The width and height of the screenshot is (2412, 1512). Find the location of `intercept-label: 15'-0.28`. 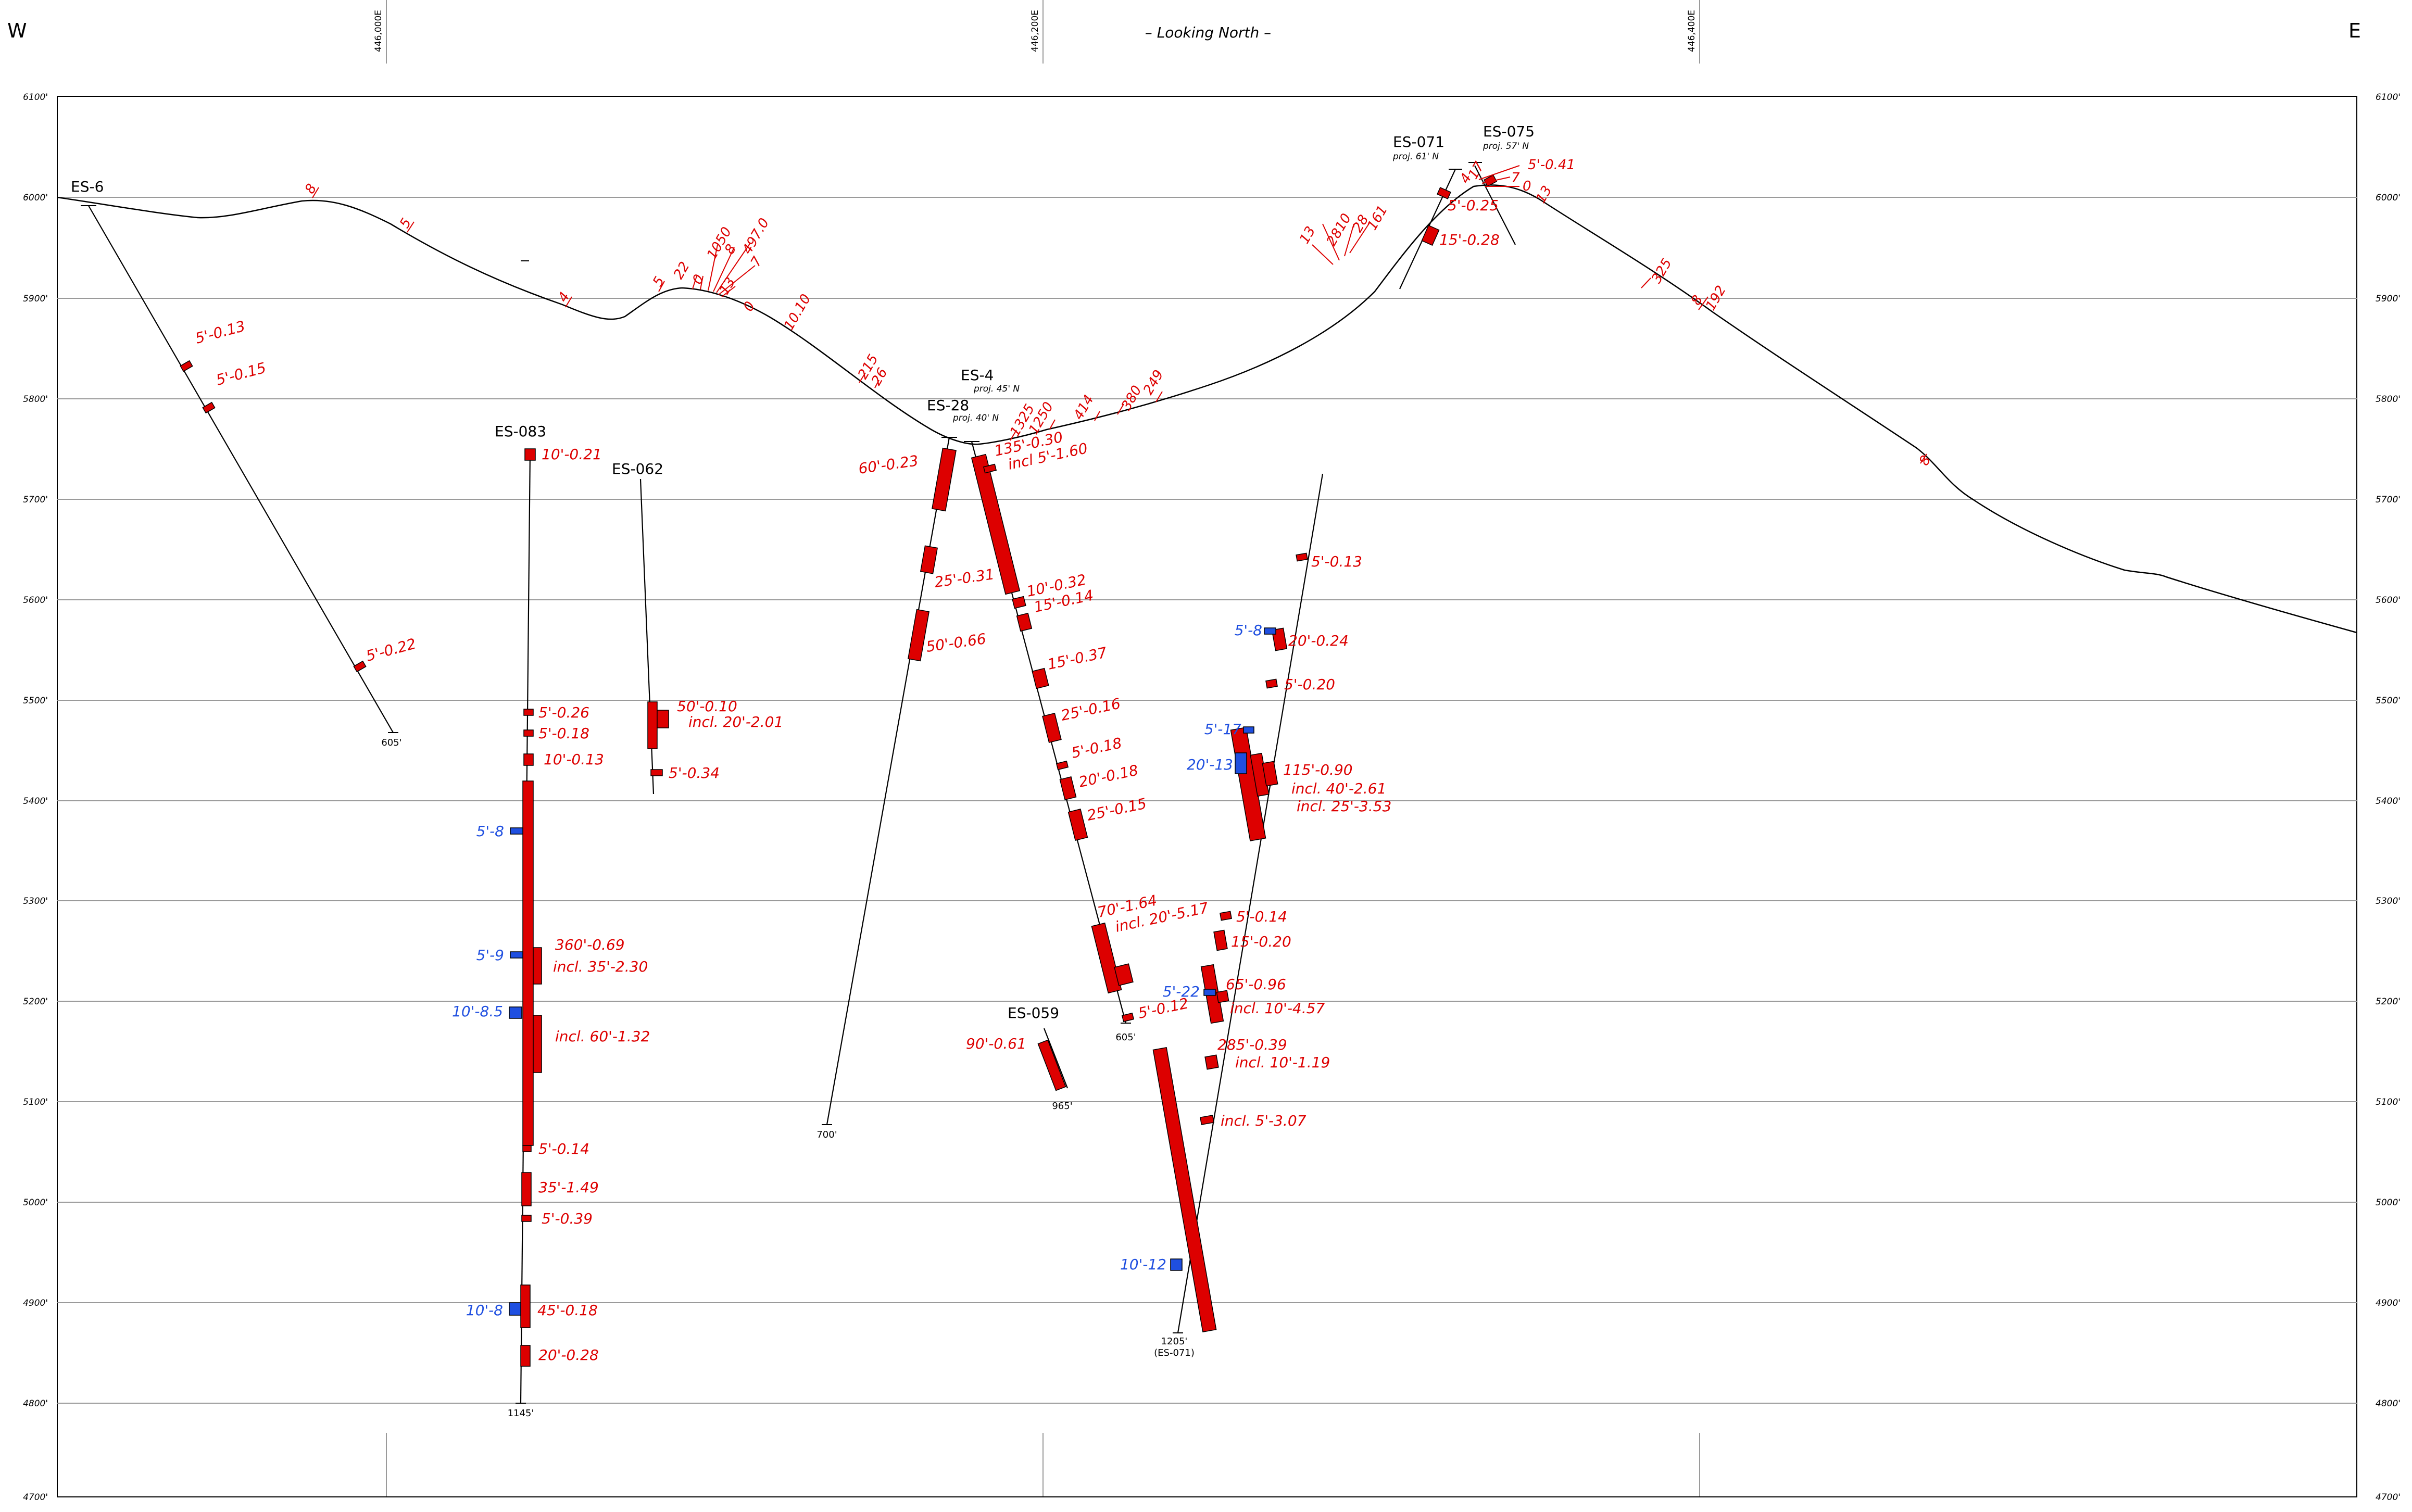

intercept-label: 15'-0.28 is located at coordinates (1469, 240).